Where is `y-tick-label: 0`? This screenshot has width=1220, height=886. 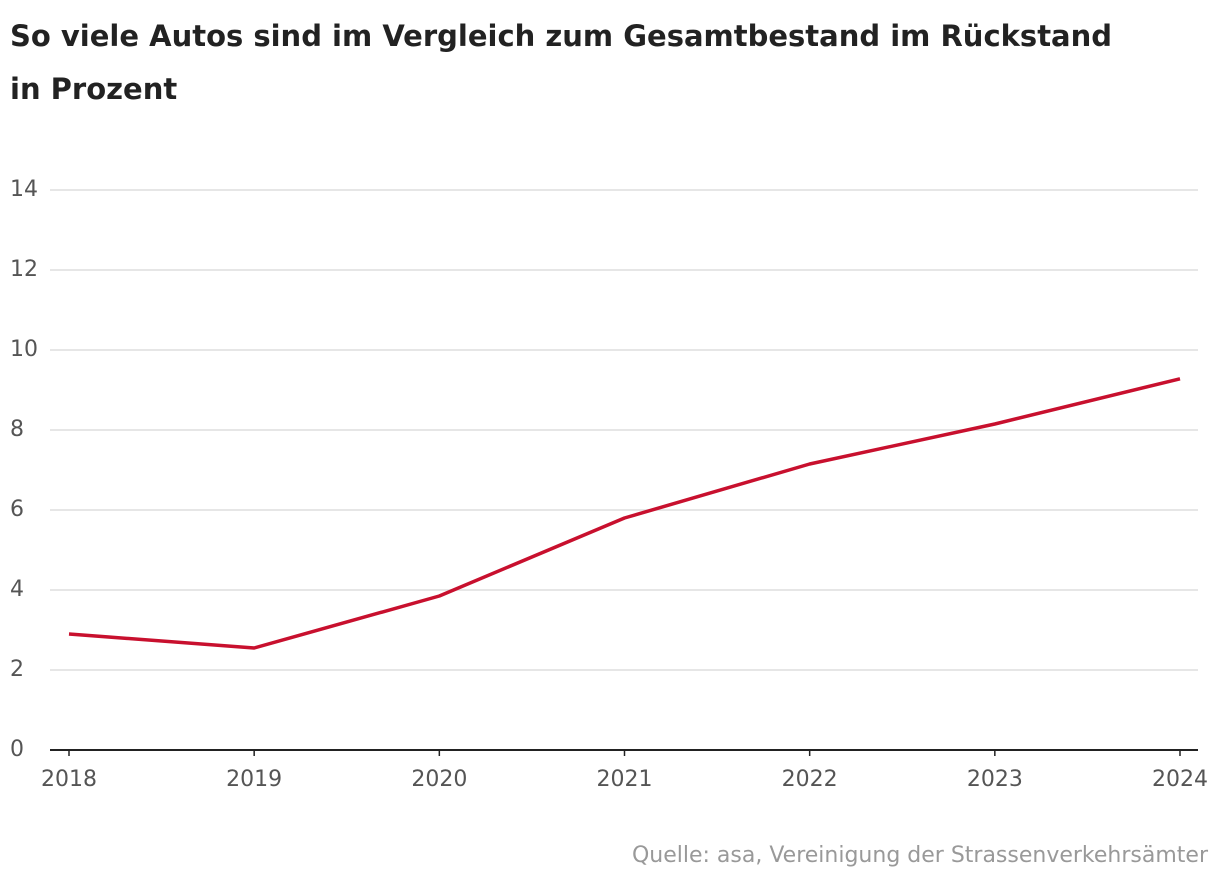 y-tick-label: 0 is located at coordinates (17, 749).